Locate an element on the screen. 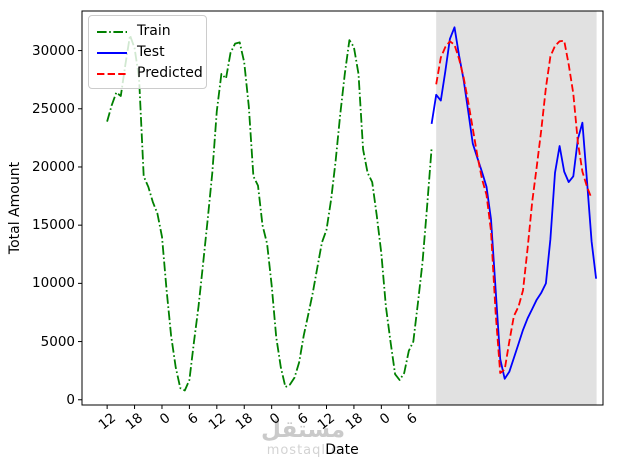  legend-label: Predicted is located at coordinates (170, 73).